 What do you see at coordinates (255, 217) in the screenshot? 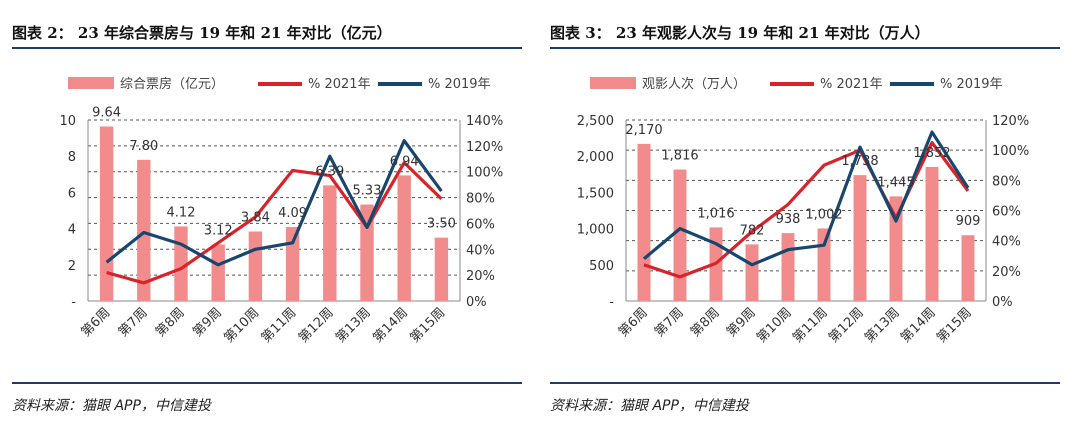
I see `bar-data-label: 3.84` at bounding box center [255, 217].